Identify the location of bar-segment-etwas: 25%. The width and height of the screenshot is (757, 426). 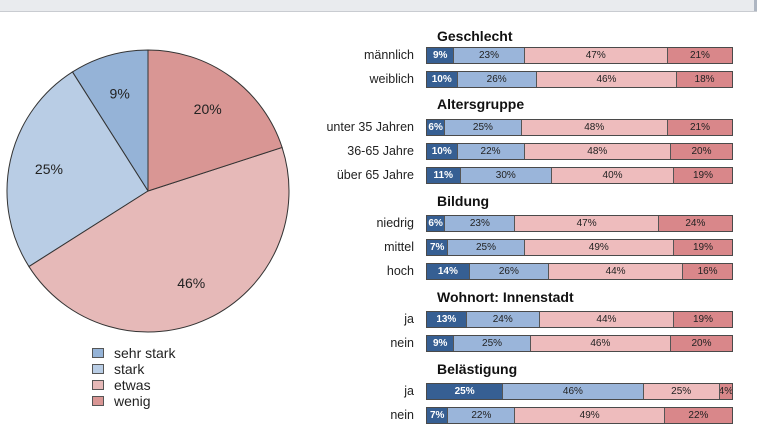
(681, 391).